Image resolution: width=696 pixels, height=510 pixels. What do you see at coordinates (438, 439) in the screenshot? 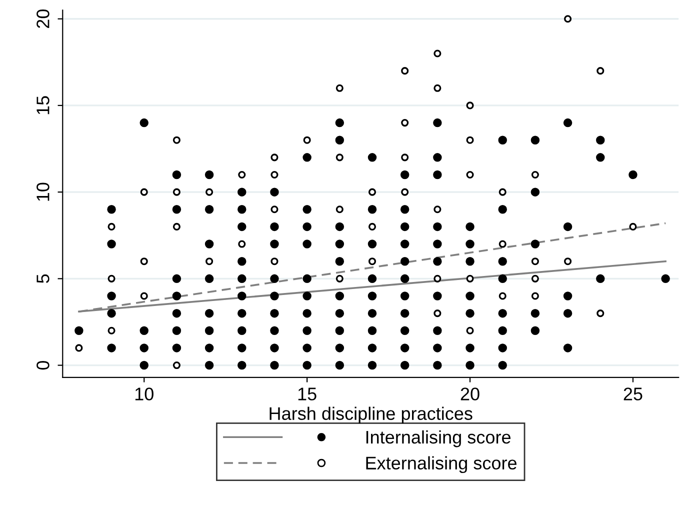
I see `legend-label: Internalising score` at bounding box center [438, 439].